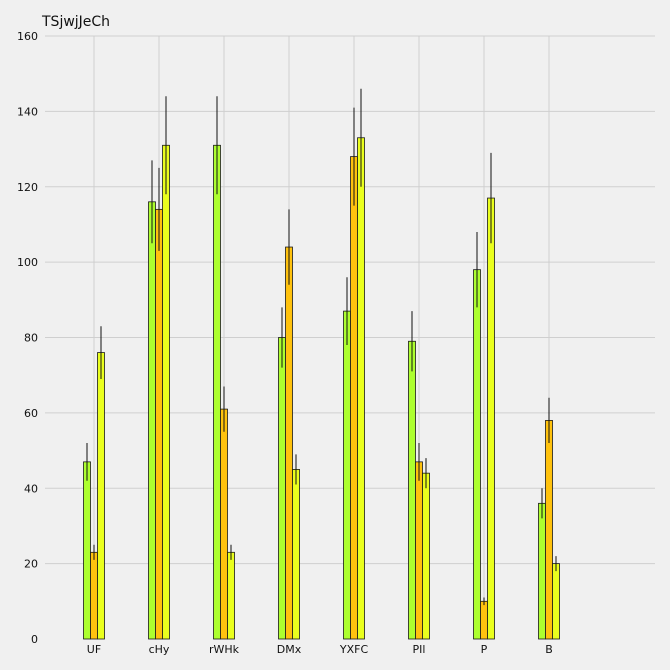  What do you see at coordinates (354, 649) in the screenshot?
I see `x-tick-label: YXFC` at bounding box center [354, 649].